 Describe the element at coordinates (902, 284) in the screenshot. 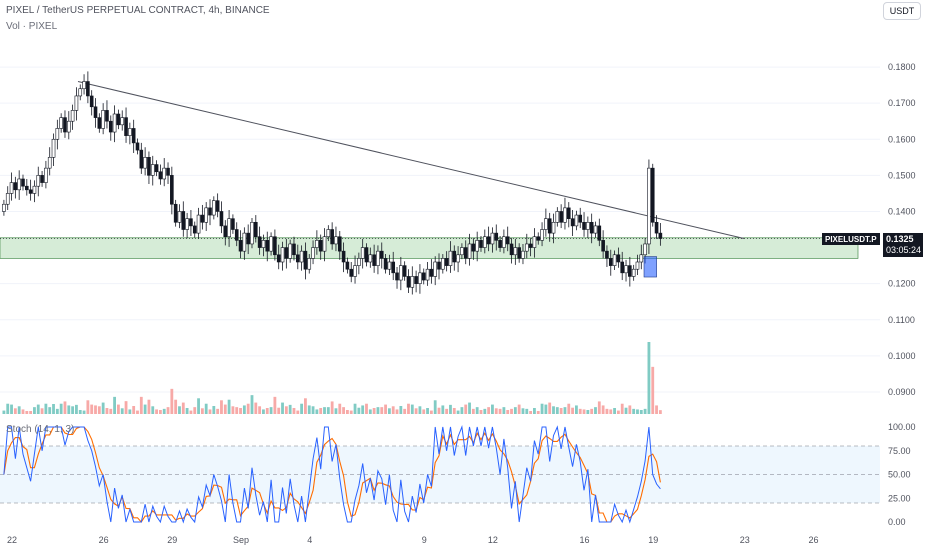

I see `price-tick-label: 0.1200` at that location.